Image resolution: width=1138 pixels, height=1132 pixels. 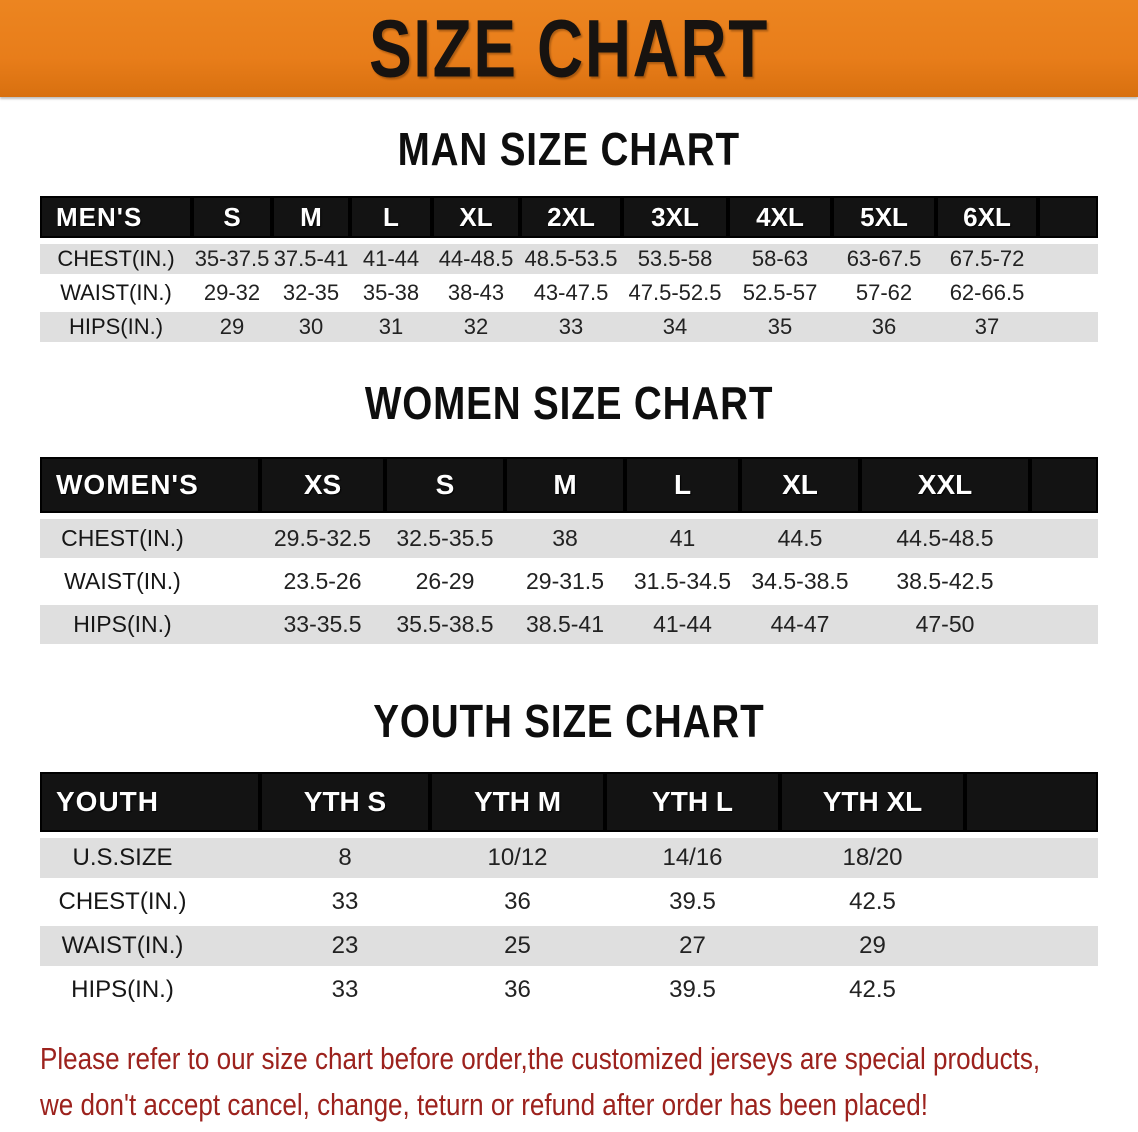 I want to click on table-cell: 33-35.5, so click(x=322, y=624).